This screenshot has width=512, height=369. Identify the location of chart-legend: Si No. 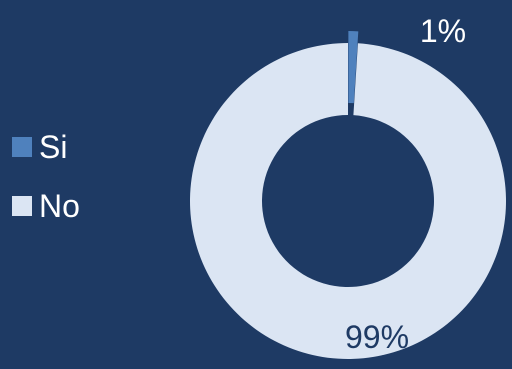
(72, 189).